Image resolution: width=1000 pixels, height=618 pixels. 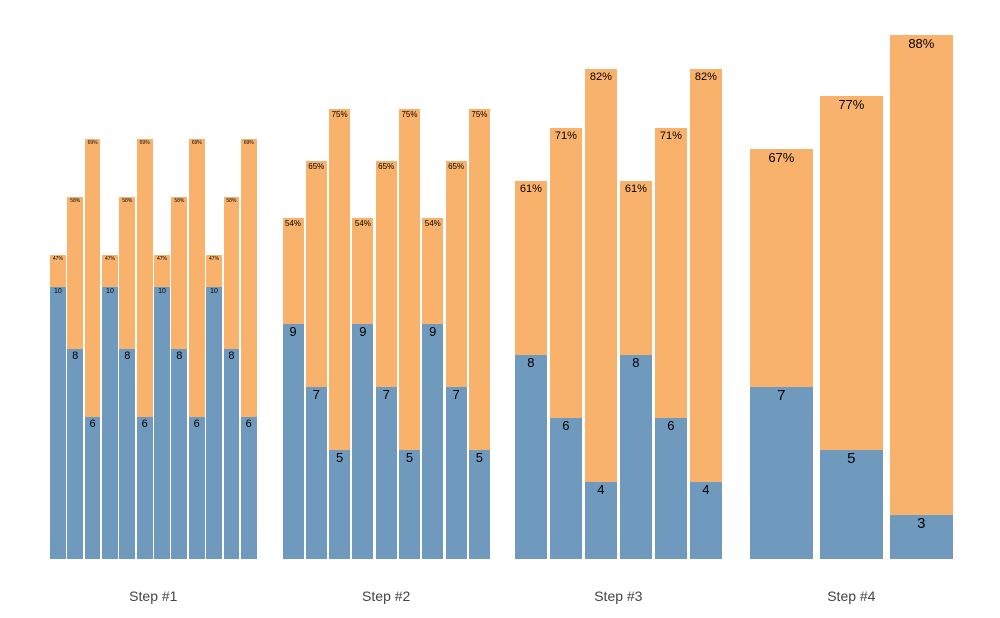 What do you see at coordinates (153, 596) in the screenshot?
I see `step-group-label: Step #1` at bounding box center [153, 596].